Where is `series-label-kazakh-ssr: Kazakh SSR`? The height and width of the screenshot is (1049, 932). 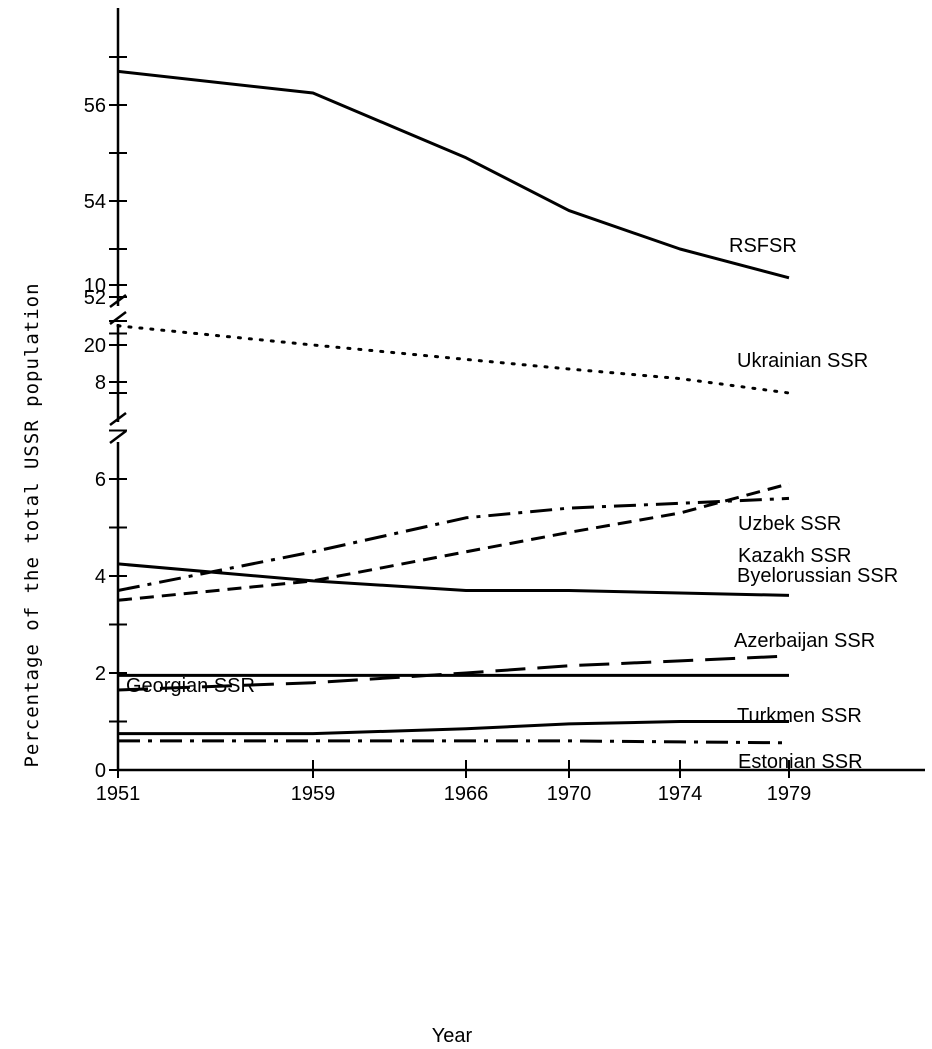 series-label-kazakh-ssr: Kazakh SSR is located at coordinates (794, 556).